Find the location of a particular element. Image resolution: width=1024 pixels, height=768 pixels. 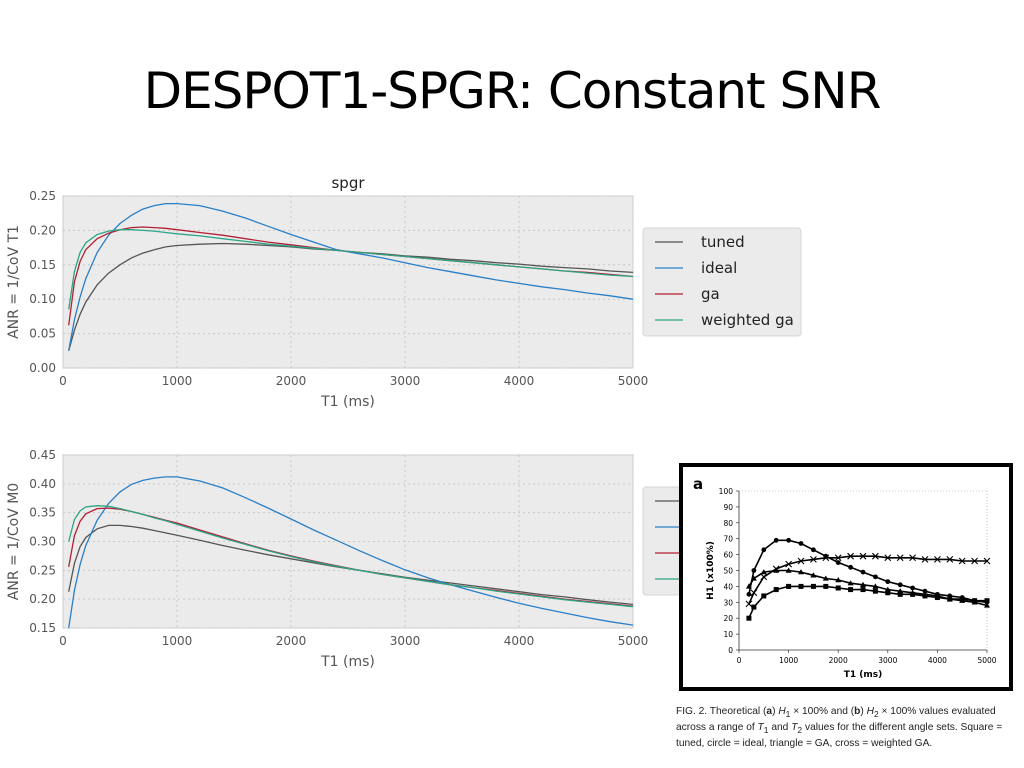

y-tick-label: 0.00 is located at coordinates (42, 368).